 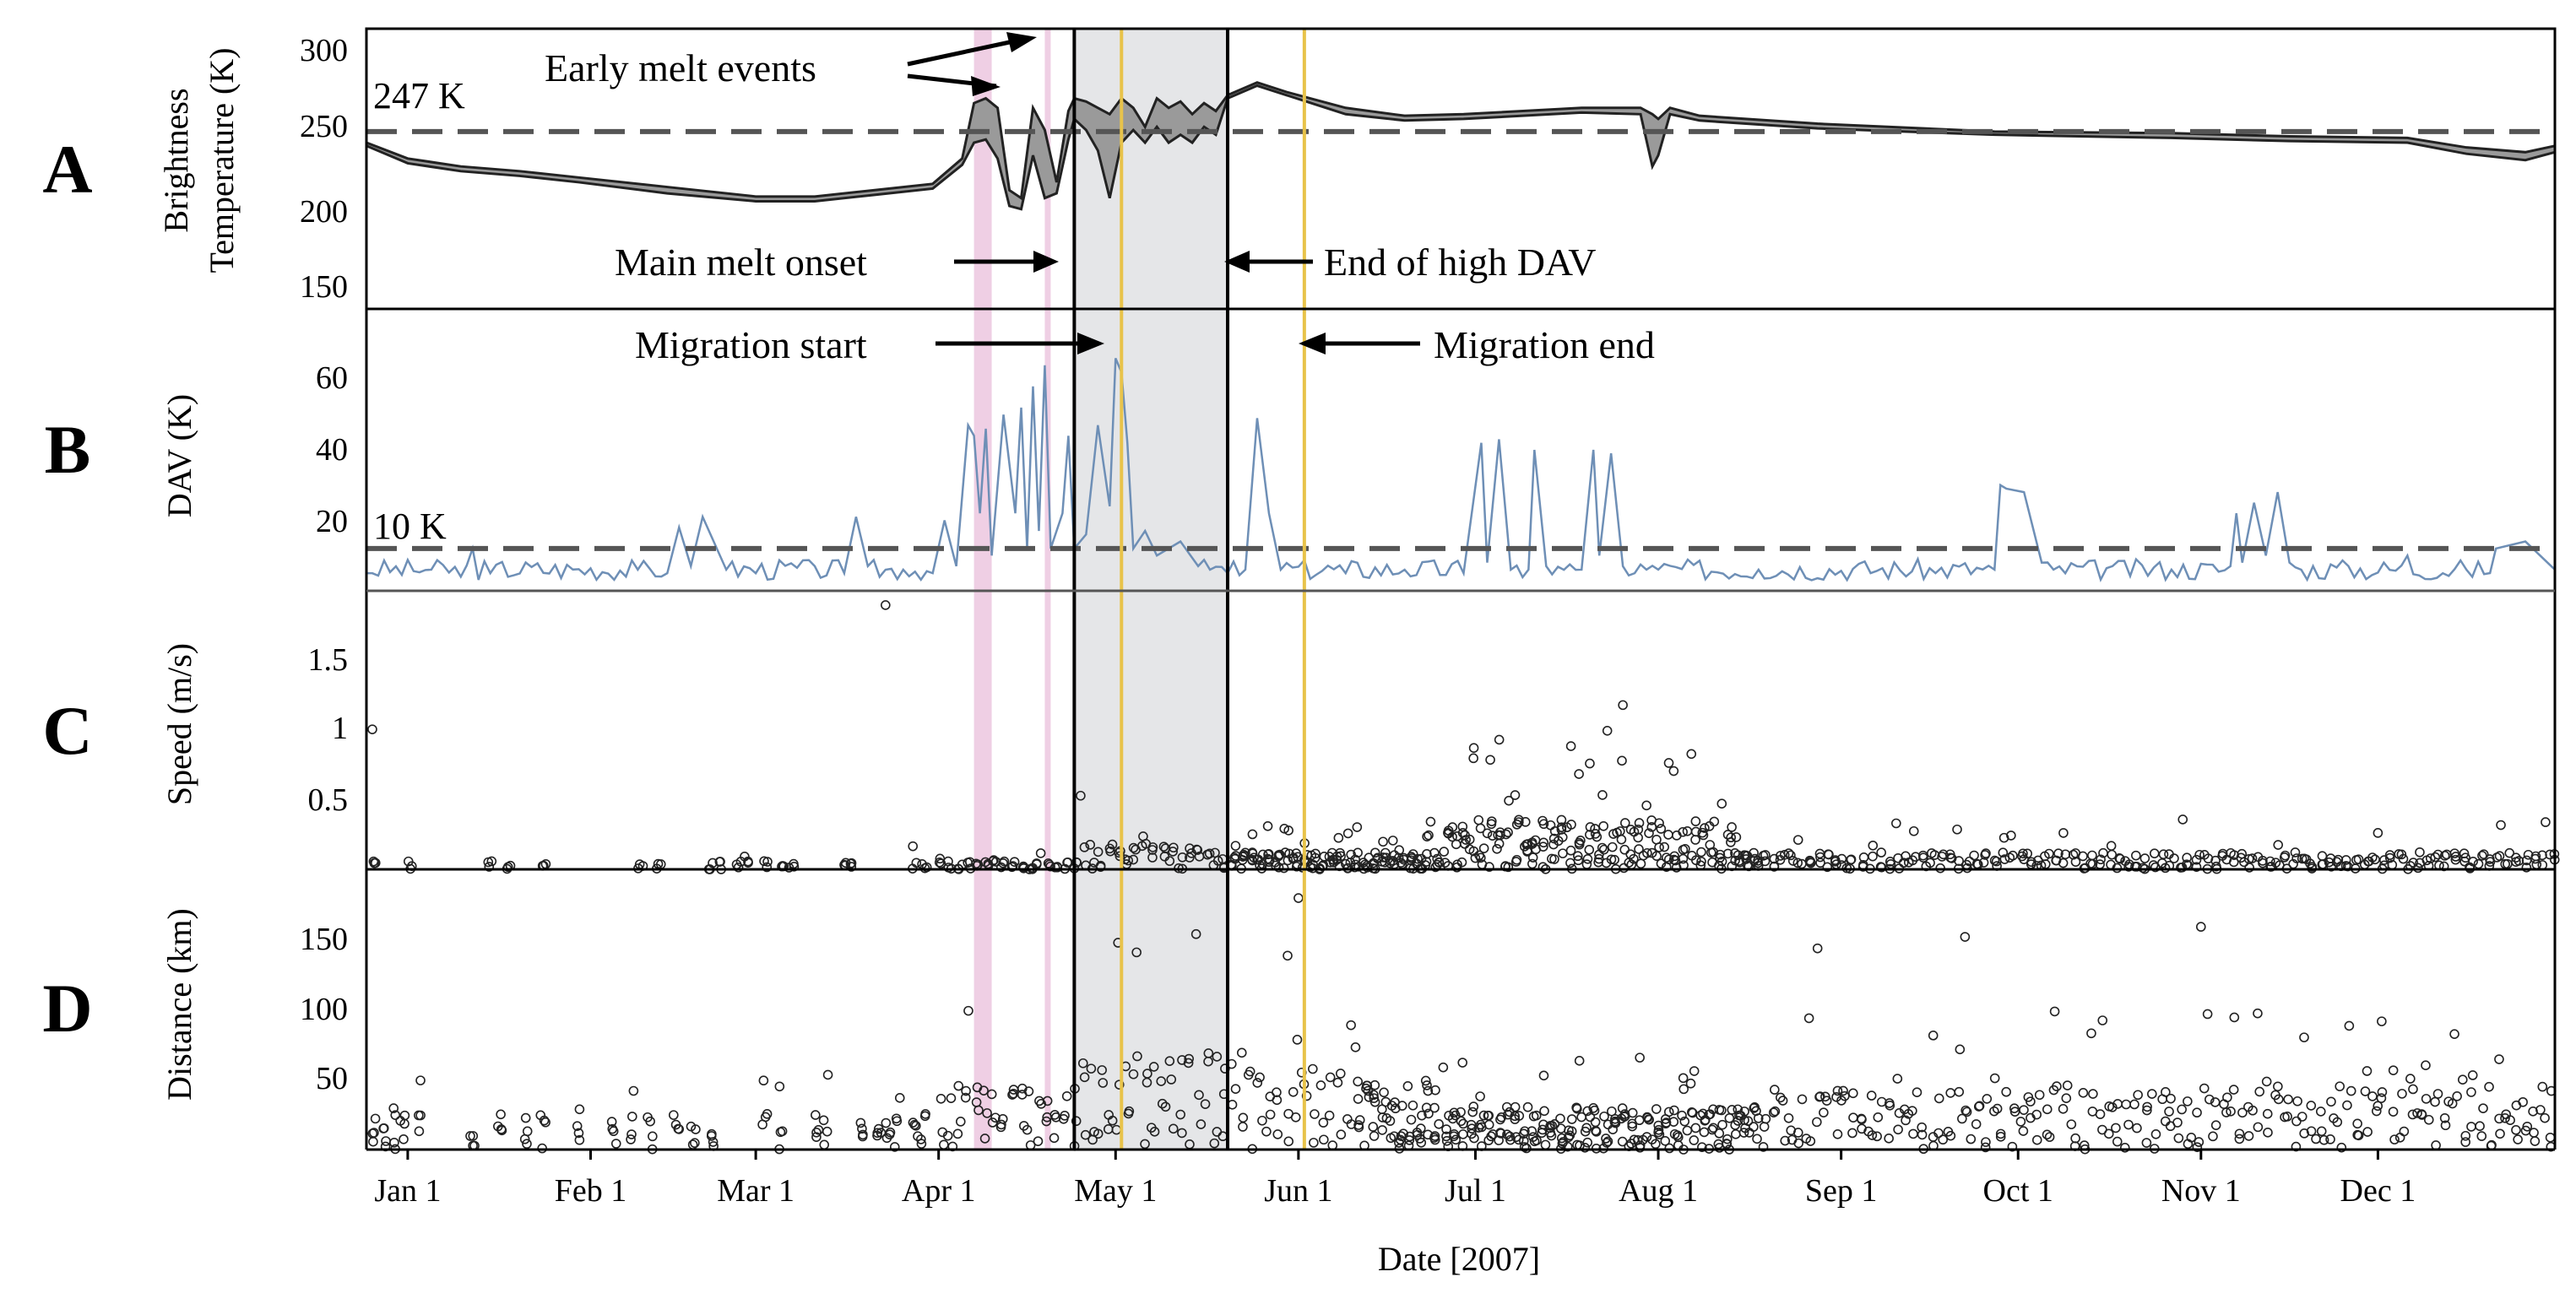 What do you see at coordinates (1461, 470) in the screenshot?
I see `panel-b-plot` at bounding box center [1461, 470].